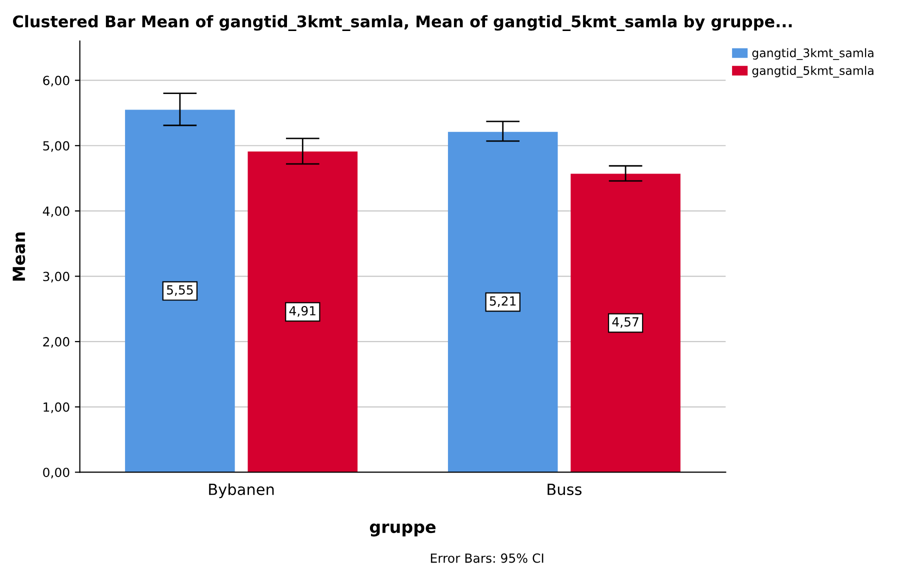  I want to click on y-tick-label: 0,00, so click(56, 473).